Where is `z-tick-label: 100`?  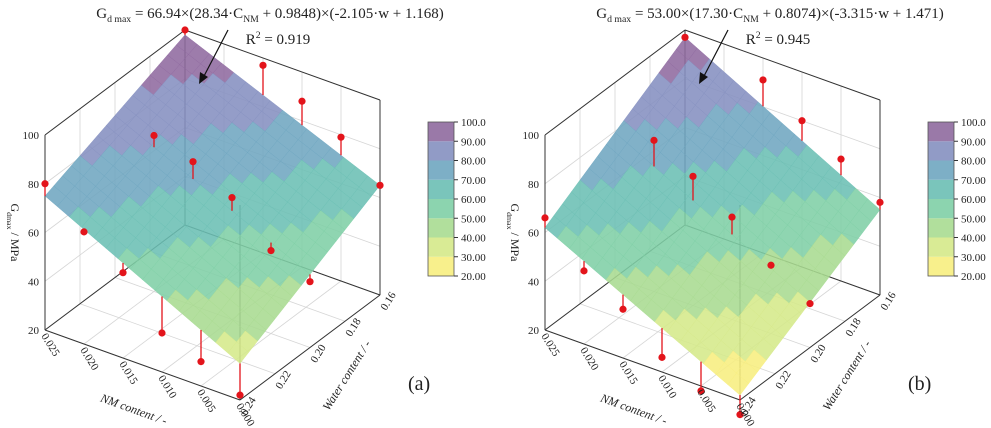
z-tick-label: 100 is located at coordinates (531, 136).